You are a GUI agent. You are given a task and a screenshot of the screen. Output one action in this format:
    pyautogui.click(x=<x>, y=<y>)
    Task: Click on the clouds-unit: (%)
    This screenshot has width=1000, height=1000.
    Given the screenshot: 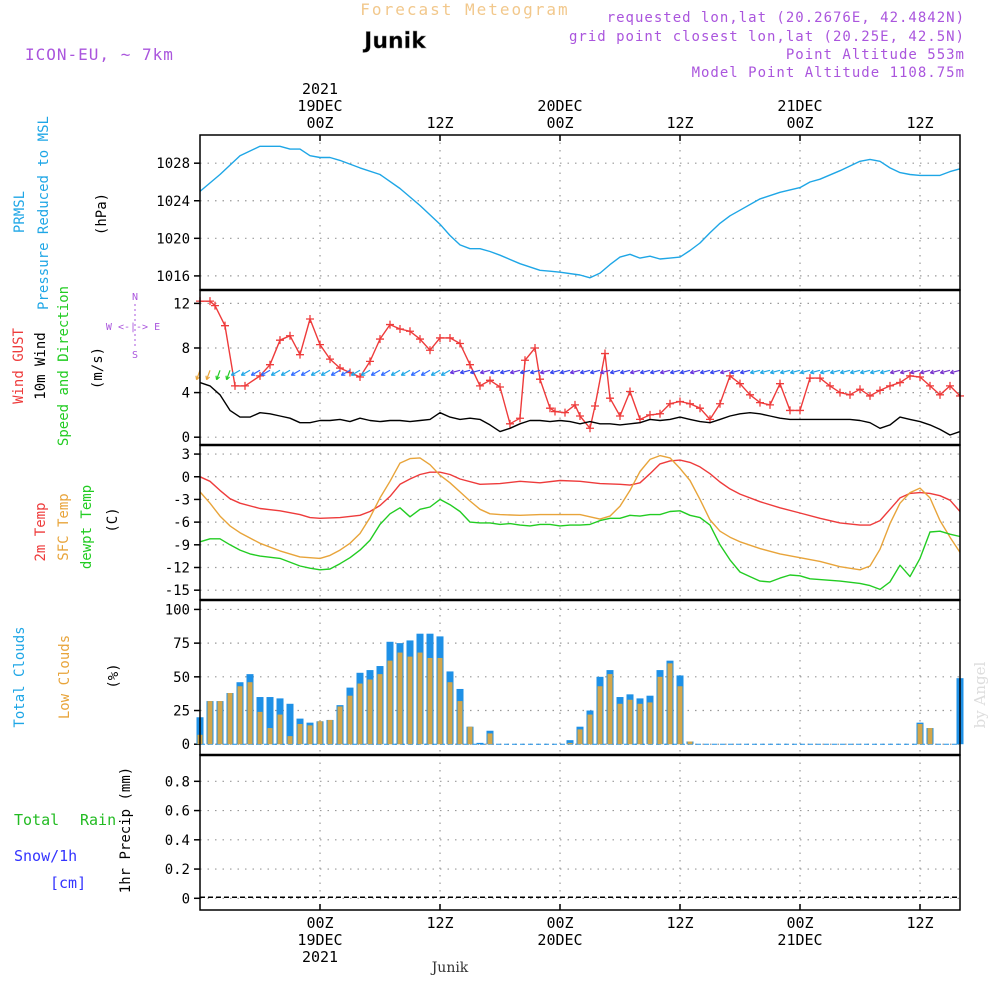 What is the action you would take?
    pyautogui.click(x=114, y=675)
    